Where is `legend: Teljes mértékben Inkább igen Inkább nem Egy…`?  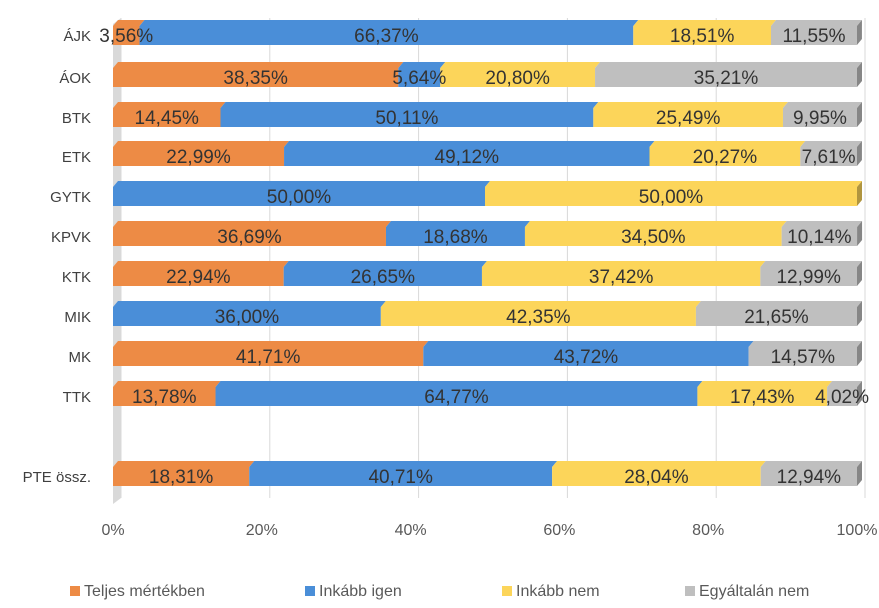 legend: Teljes mértékben Inkább igen Inkább nem Egy… is located at coordinates (439, 591).